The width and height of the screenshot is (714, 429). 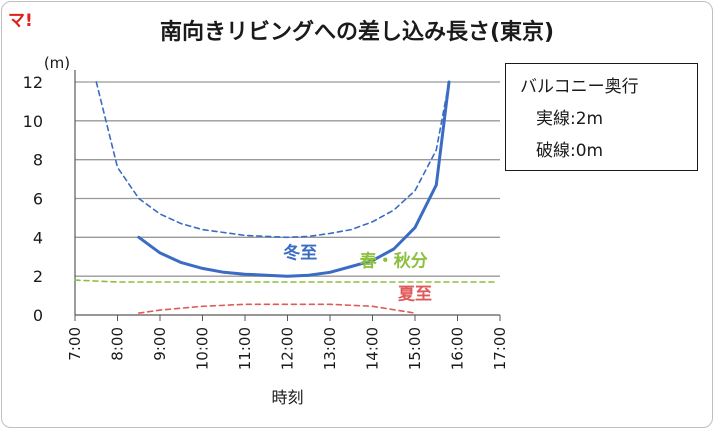 I want to click on x-tick-label-900: 9:00, so click(x=160, y=344).